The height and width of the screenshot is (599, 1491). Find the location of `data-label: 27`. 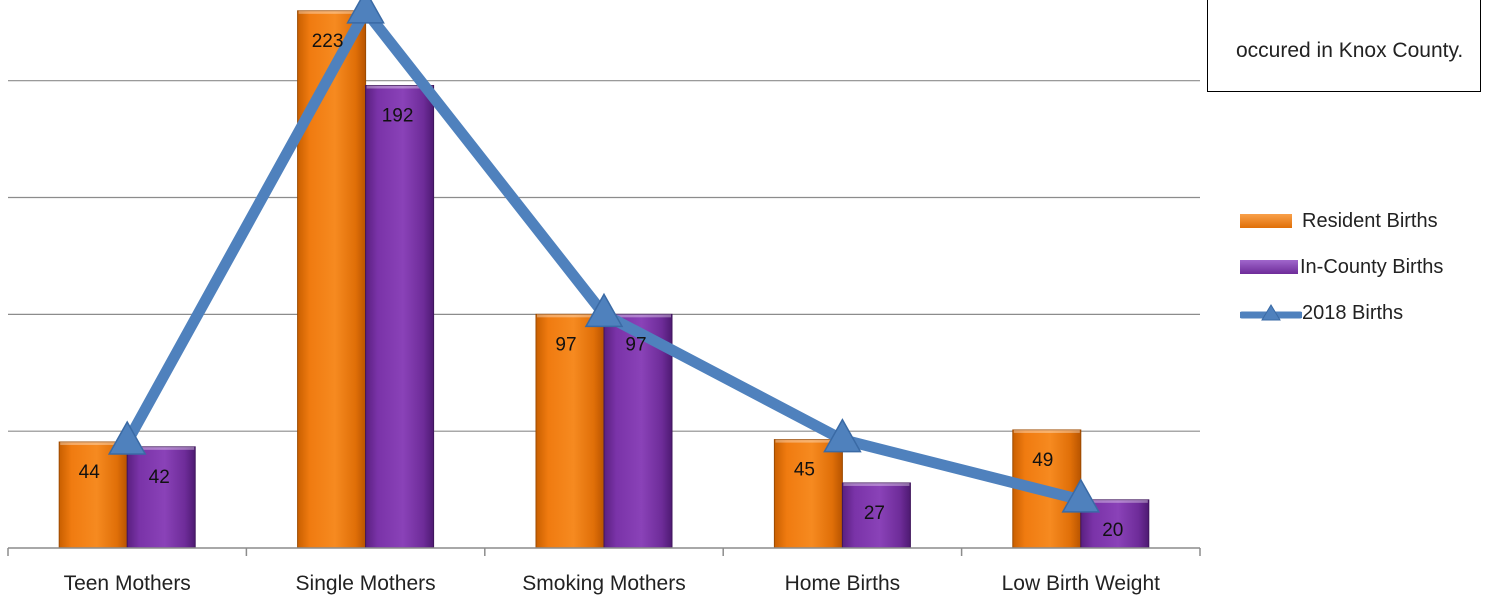

data-label: 27 is located at coordinates (874, 513).